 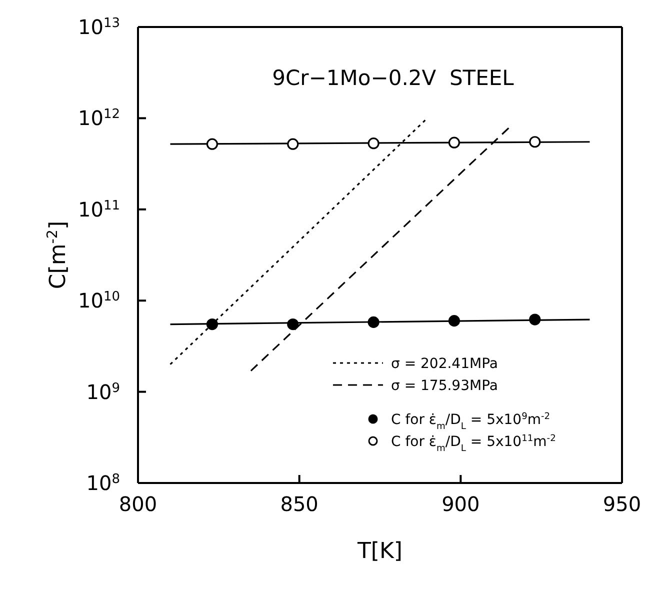 I want to click on x-tick-label: 900, so click(x=461, y=504).